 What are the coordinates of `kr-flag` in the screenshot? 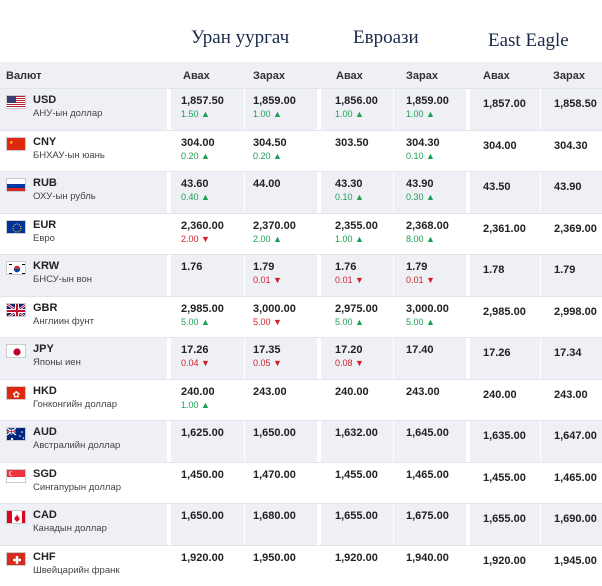 It's located at (16, 268).